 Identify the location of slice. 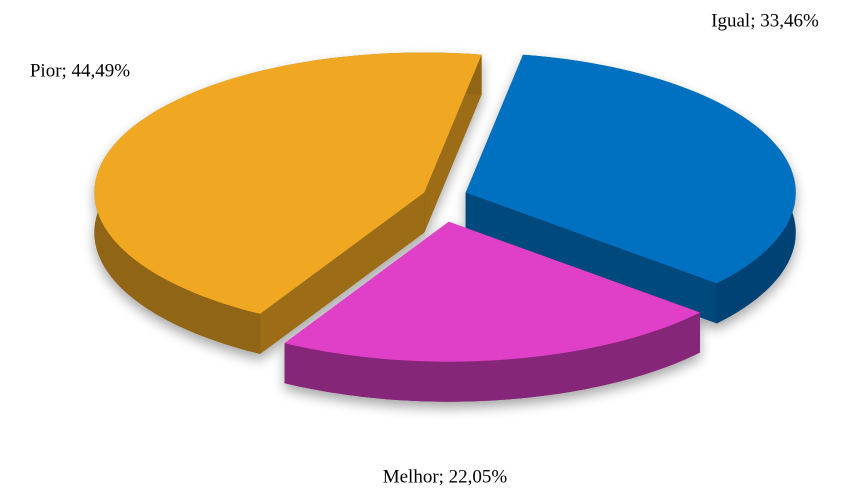
(492, 291).